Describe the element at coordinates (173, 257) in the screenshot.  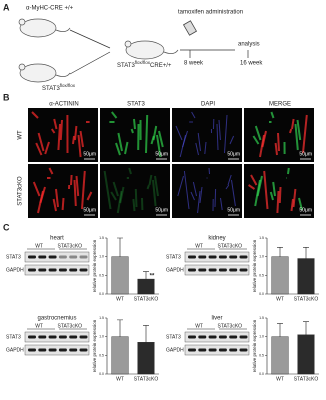
I see `protein-label: STAT3` at that location.